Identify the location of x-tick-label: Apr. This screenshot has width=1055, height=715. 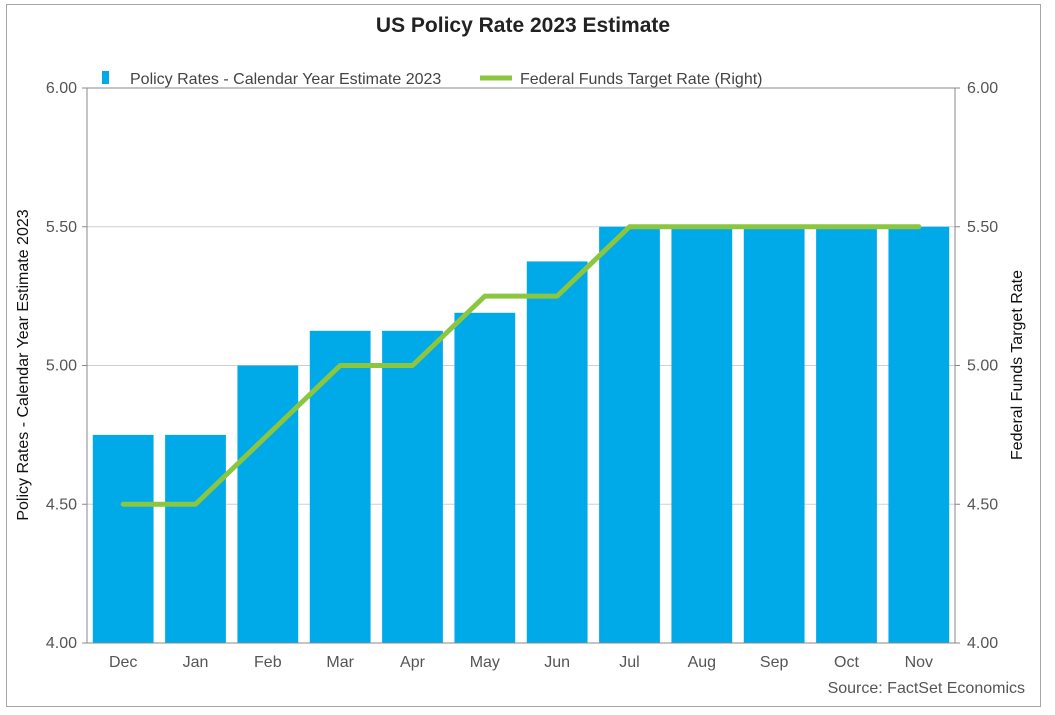
(413, 662).